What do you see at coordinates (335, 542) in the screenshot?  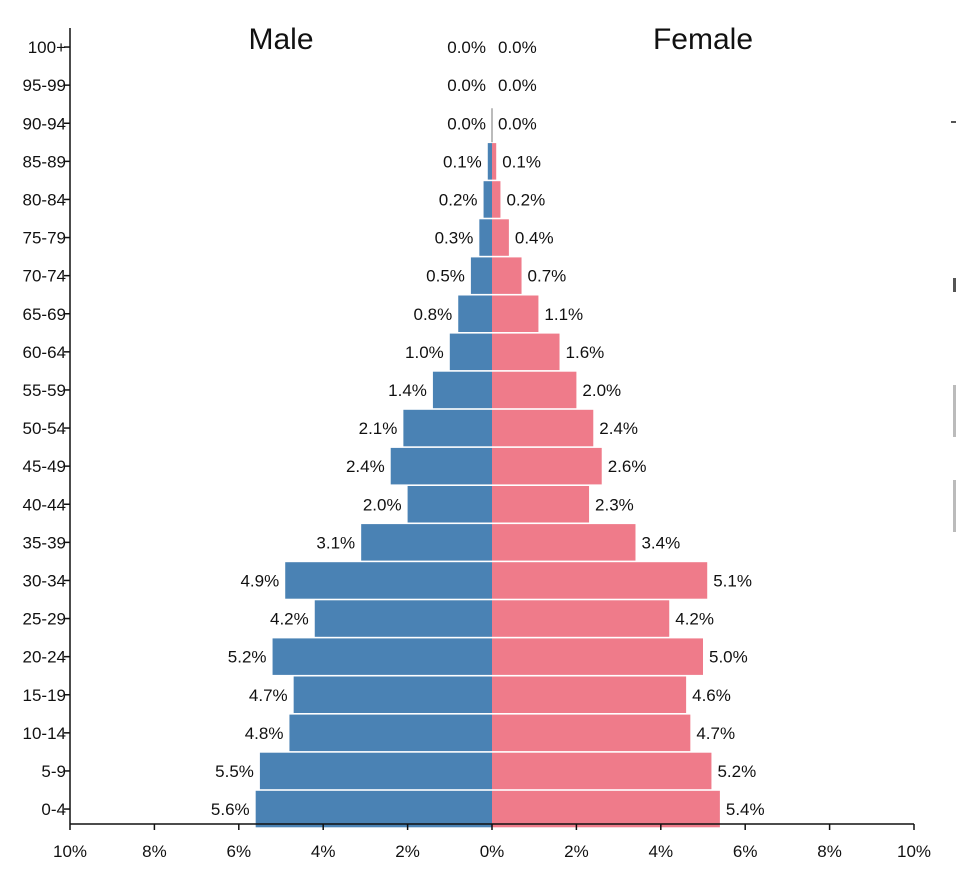 I see `male-value-label: 3.1%` at bounding box center [335, 542].